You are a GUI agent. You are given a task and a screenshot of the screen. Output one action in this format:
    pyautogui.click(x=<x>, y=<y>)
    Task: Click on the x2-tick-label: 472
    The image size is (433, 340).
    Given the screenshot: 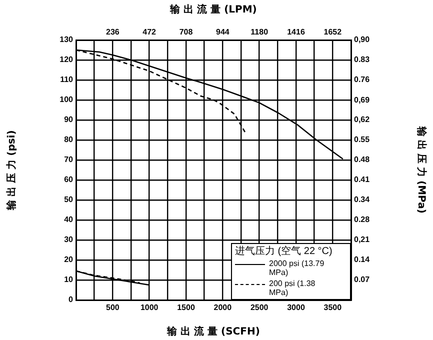 What is the action you would take?
    pyautogui.click(x=149, y=31)
    